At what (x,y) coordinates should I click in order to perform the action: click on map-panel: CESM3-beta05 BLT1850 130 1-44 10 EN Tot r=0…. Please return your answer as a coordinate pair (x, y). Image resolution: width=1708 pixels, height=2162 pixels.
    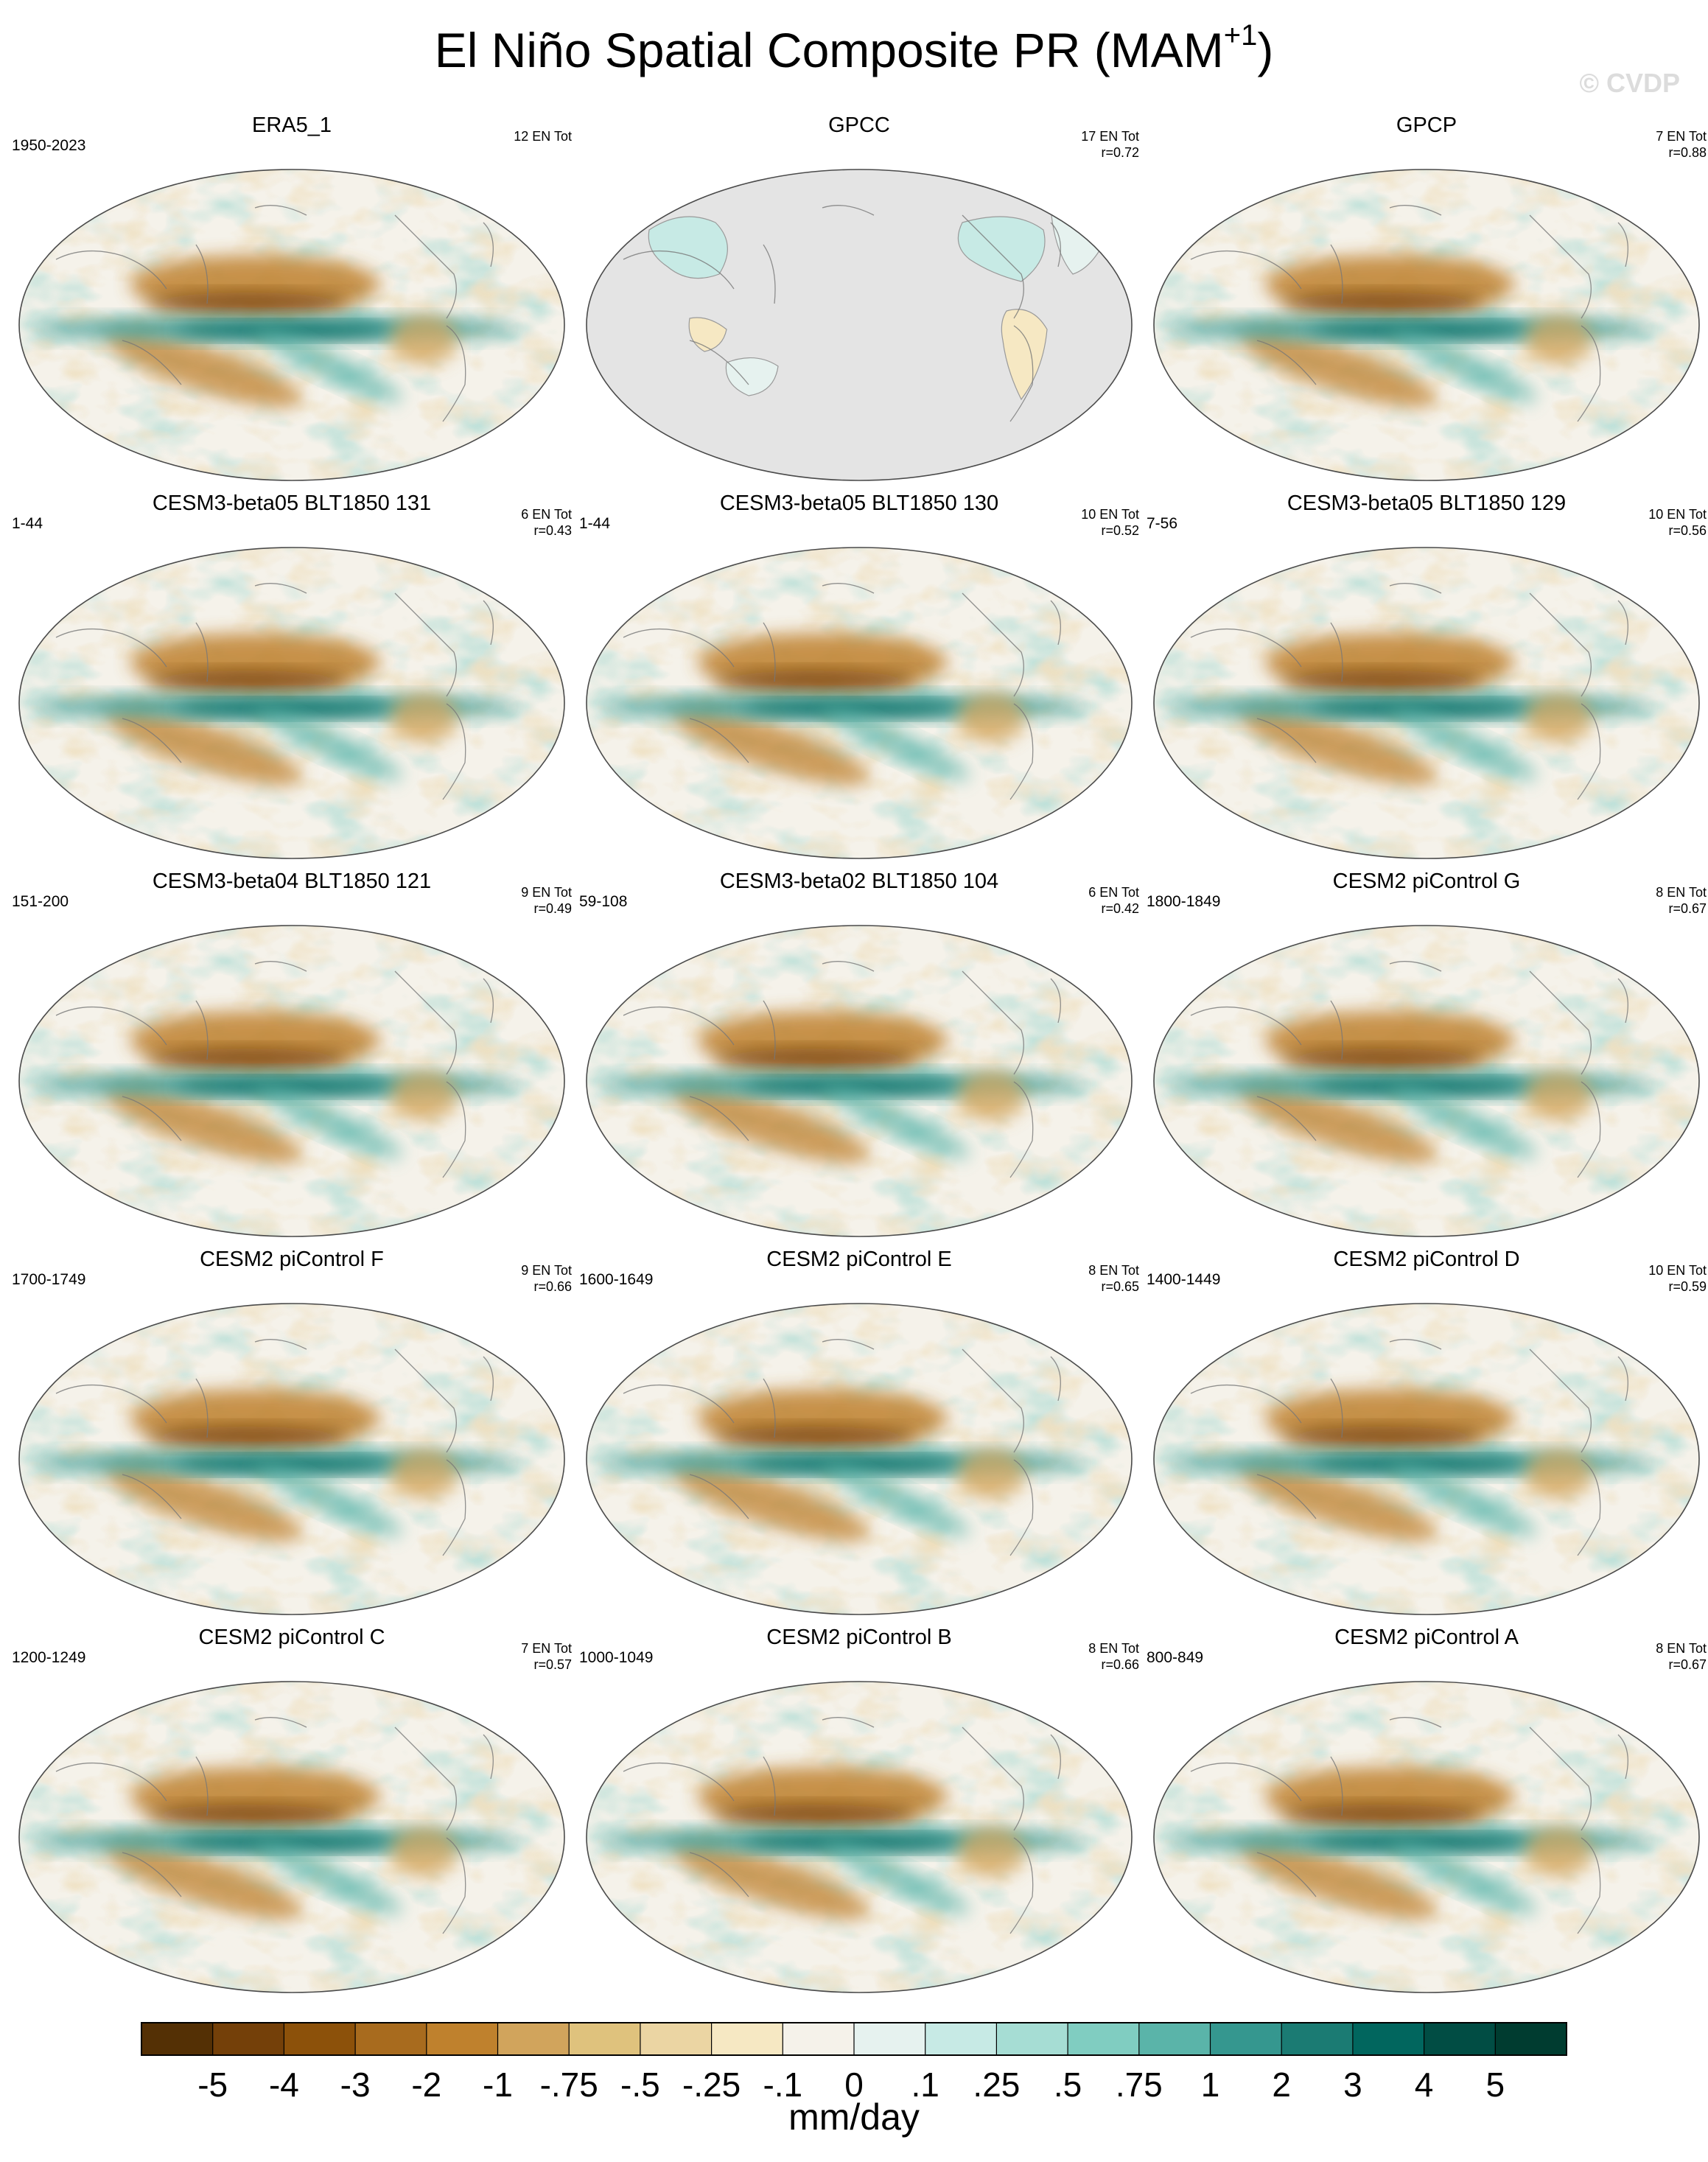
    Looking at the image, I should click on (859, 676).